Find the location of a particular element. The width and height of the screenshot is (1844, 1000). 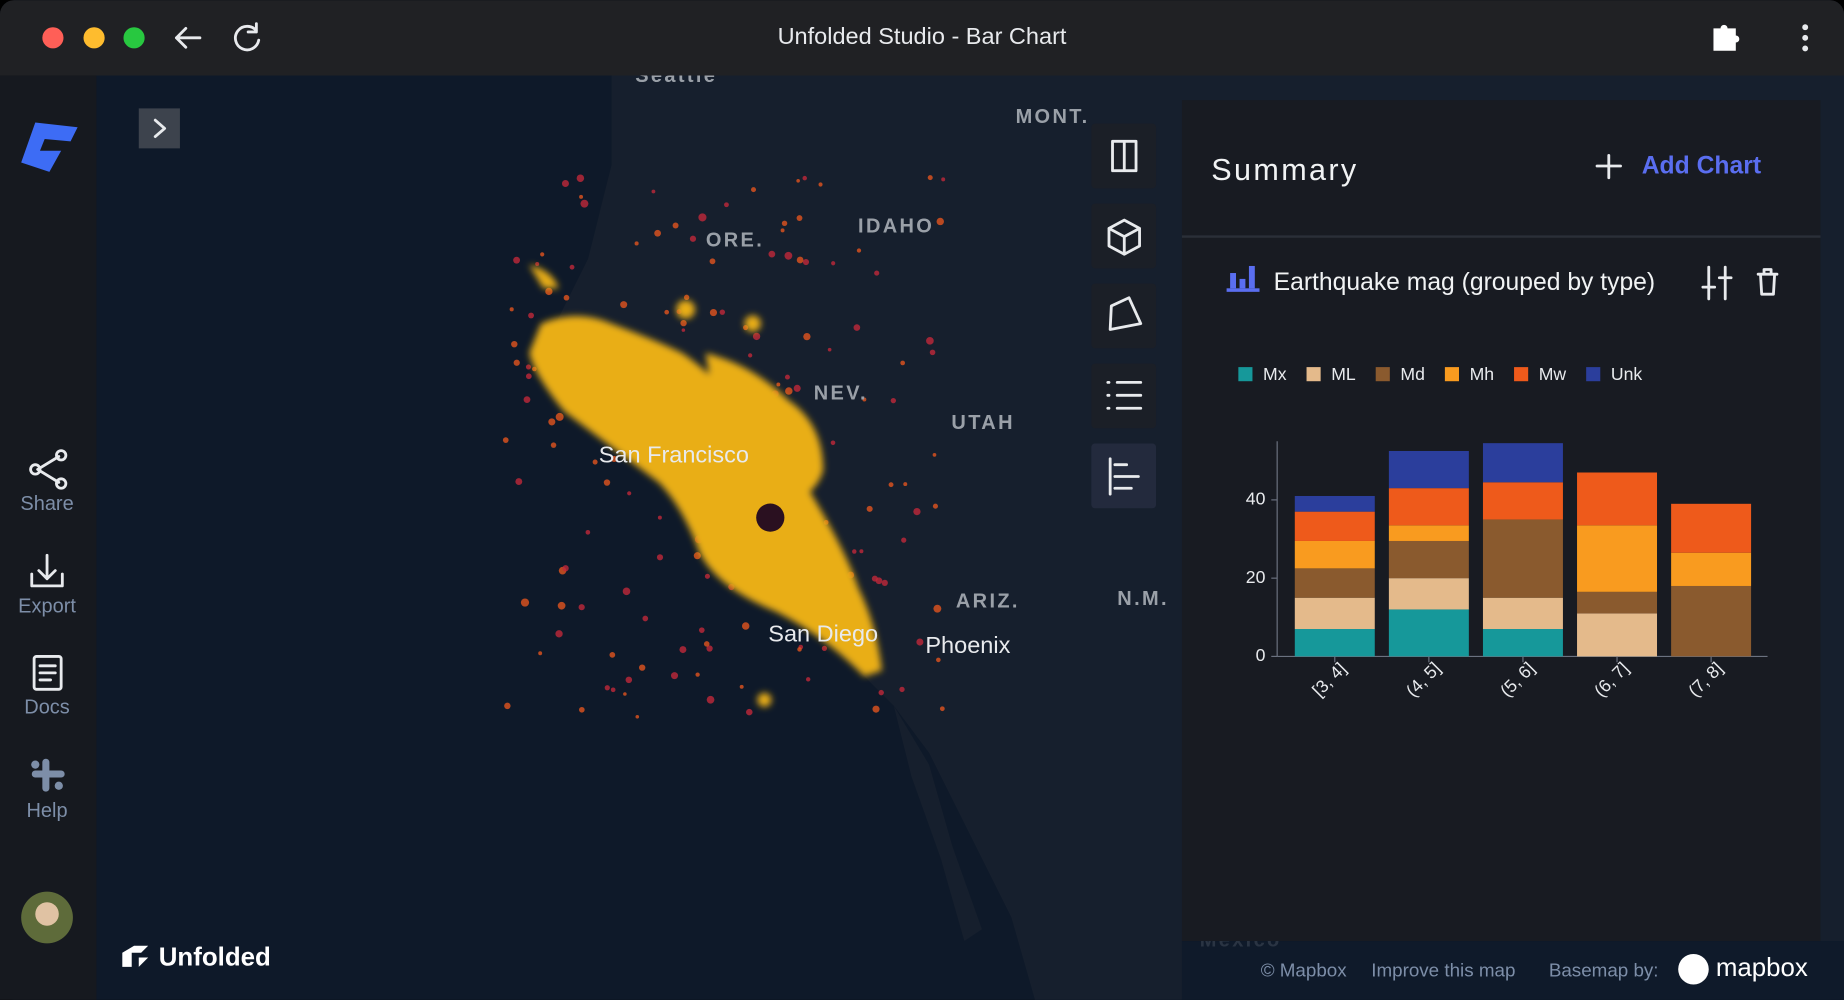

polygon-icon is located at coordinates (1125, 313).